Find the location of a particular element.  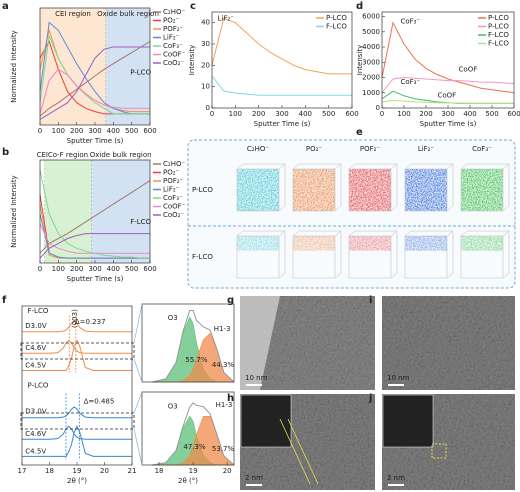

annotation: 47.3% is located at coordinates (194, 447).